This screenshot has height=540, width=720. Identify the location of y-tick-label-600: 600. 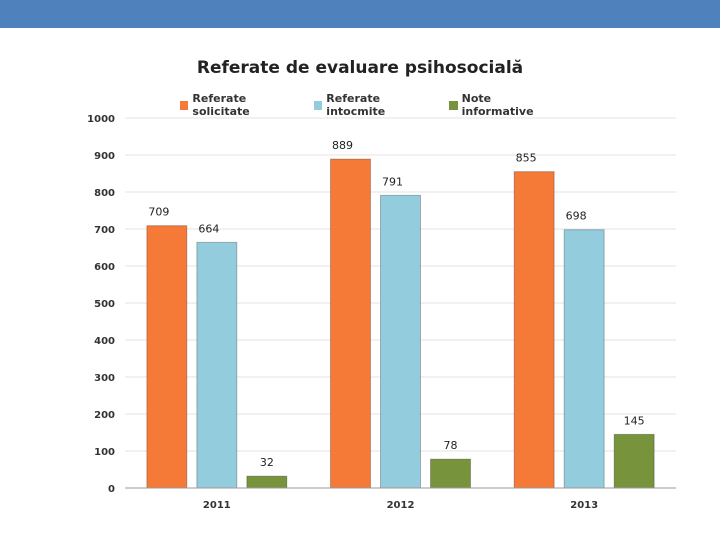
(104, 267).